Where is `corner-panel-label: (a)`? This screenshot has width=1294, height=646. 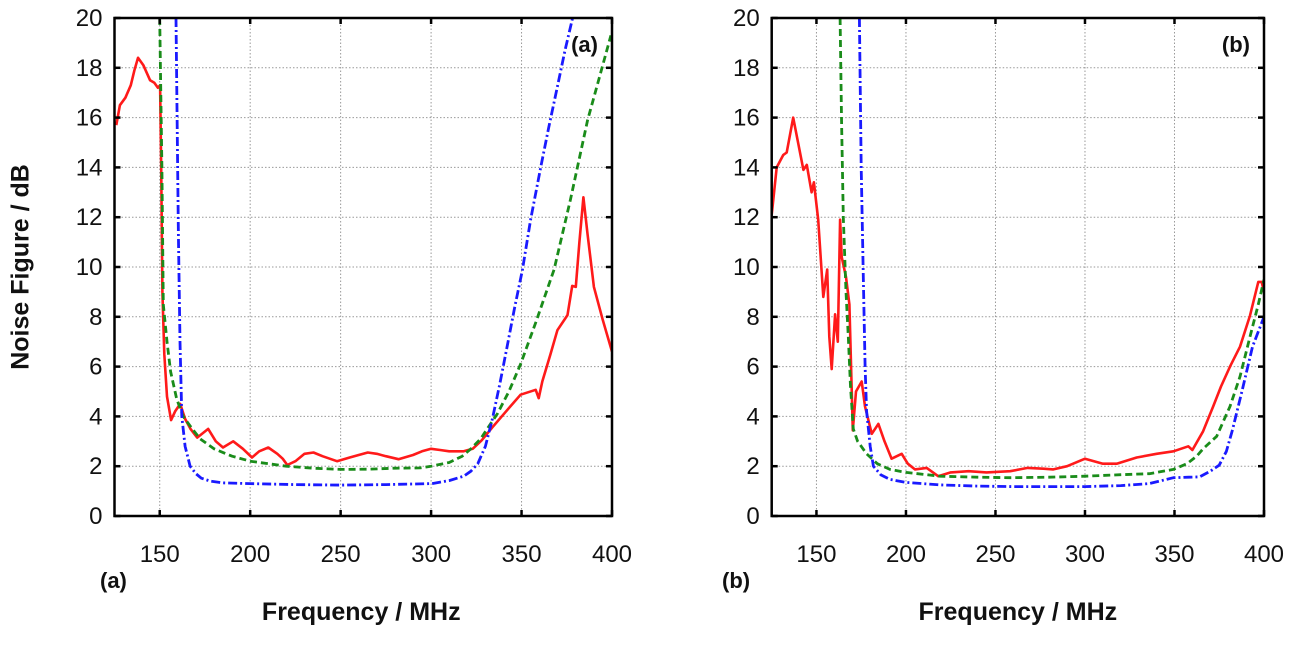
corner-panel-label: (a) is located at coordinates (113, 580).